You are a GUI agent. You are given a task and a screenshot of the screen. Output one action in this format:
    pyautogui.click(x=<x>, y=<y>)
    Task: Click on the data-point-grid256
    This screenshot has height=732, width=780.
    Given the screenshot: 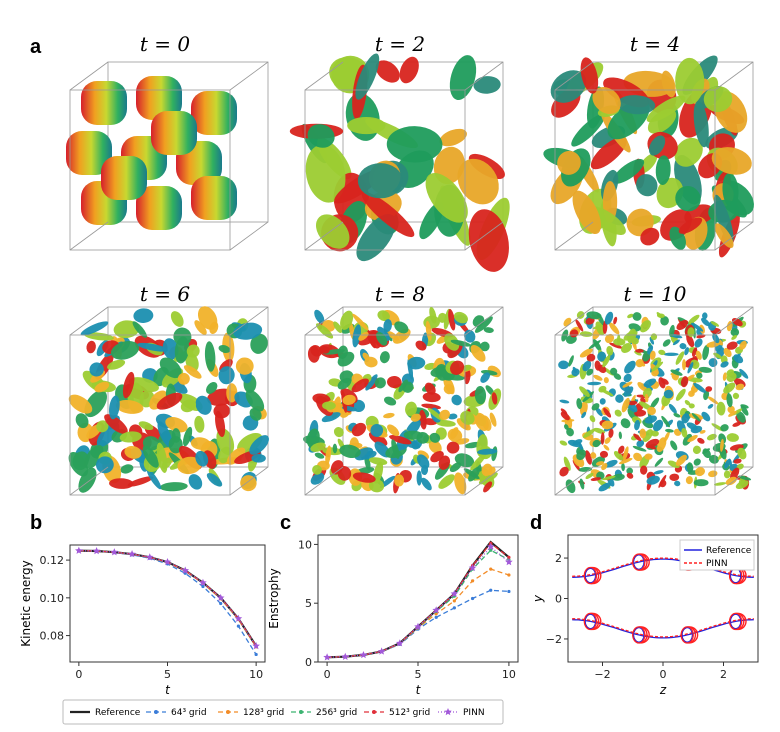 What is the action you would take?
    pyautogui.click(x=491, y=550)
    